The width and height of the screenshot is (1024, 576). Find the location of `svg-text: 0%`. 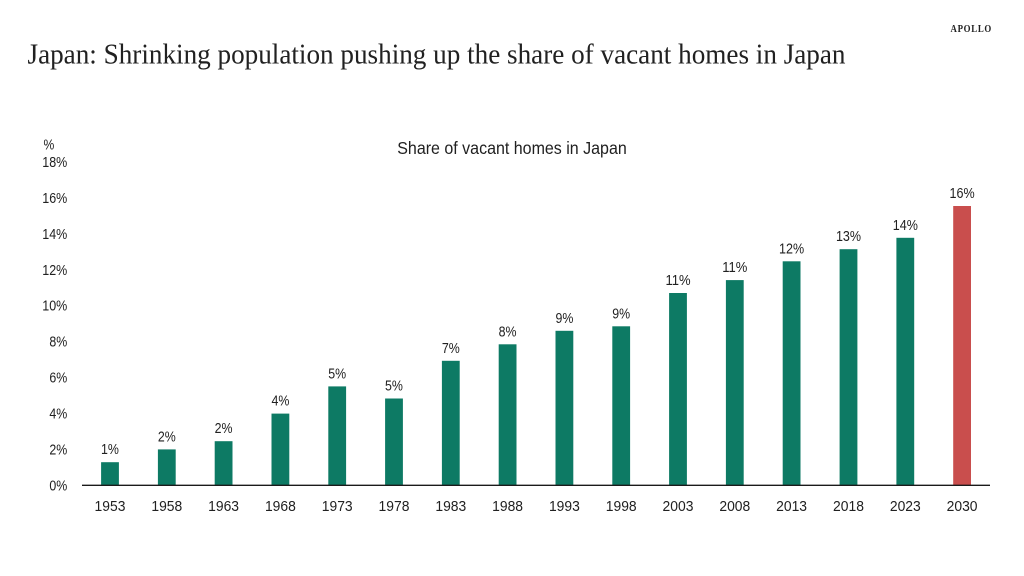

svg-text: 0% is located at coordinates (58, 486).